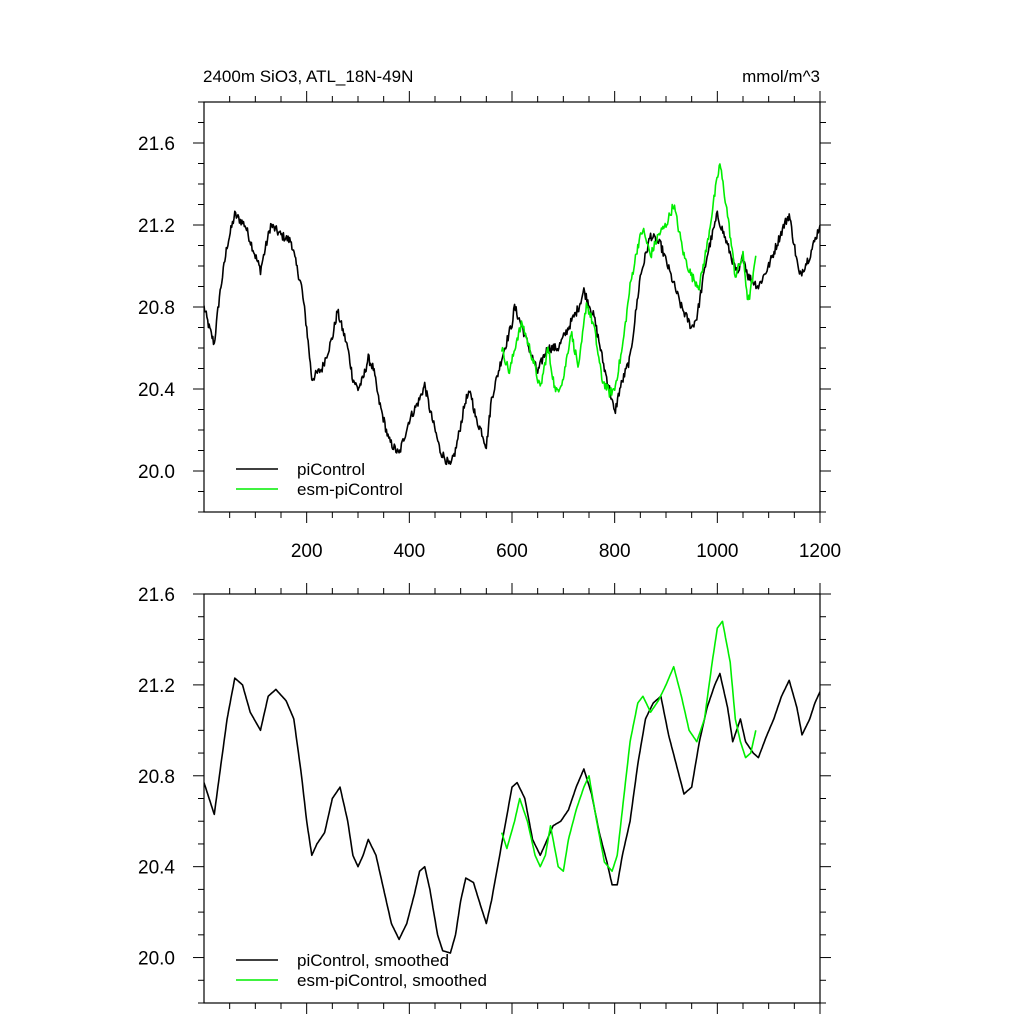 Image resolution: width=1024 pixels, height=1024 pixels. Describe the element at coordinates (512, 551) in the screenshot. I see `x-tick-label: 600` at that location.